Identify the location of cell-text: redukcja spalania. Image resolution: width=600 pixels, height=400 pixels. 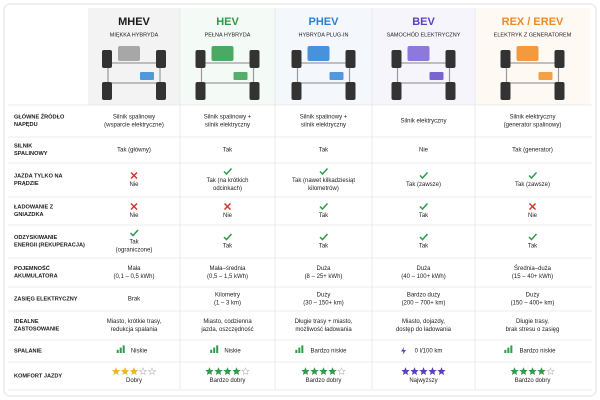
(134, 330).